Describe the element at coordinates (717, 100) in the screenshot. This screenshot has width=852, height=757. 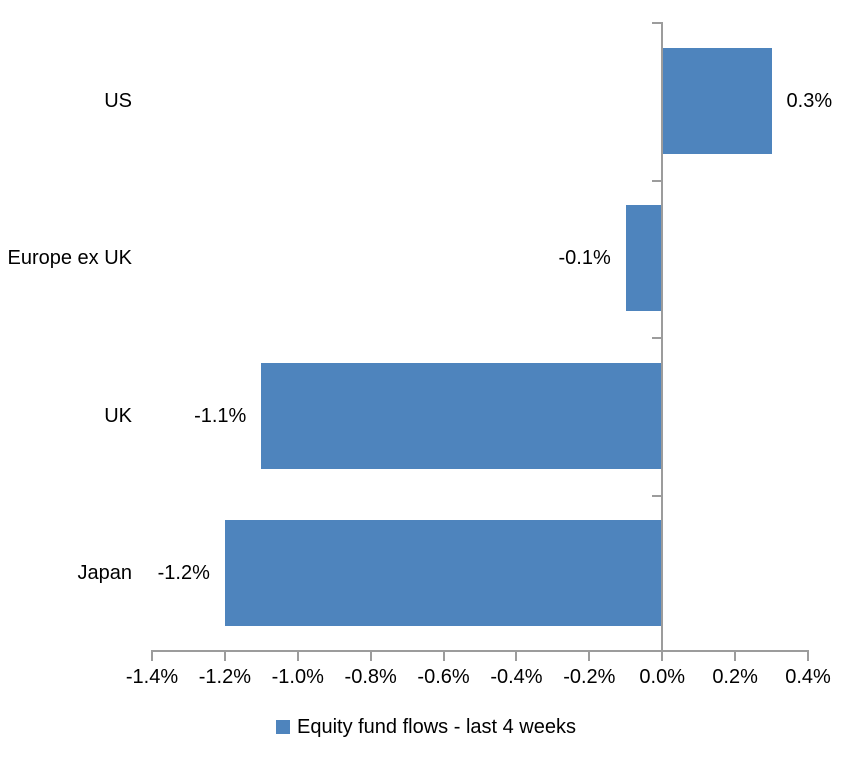
I see `bar-us` at that location.